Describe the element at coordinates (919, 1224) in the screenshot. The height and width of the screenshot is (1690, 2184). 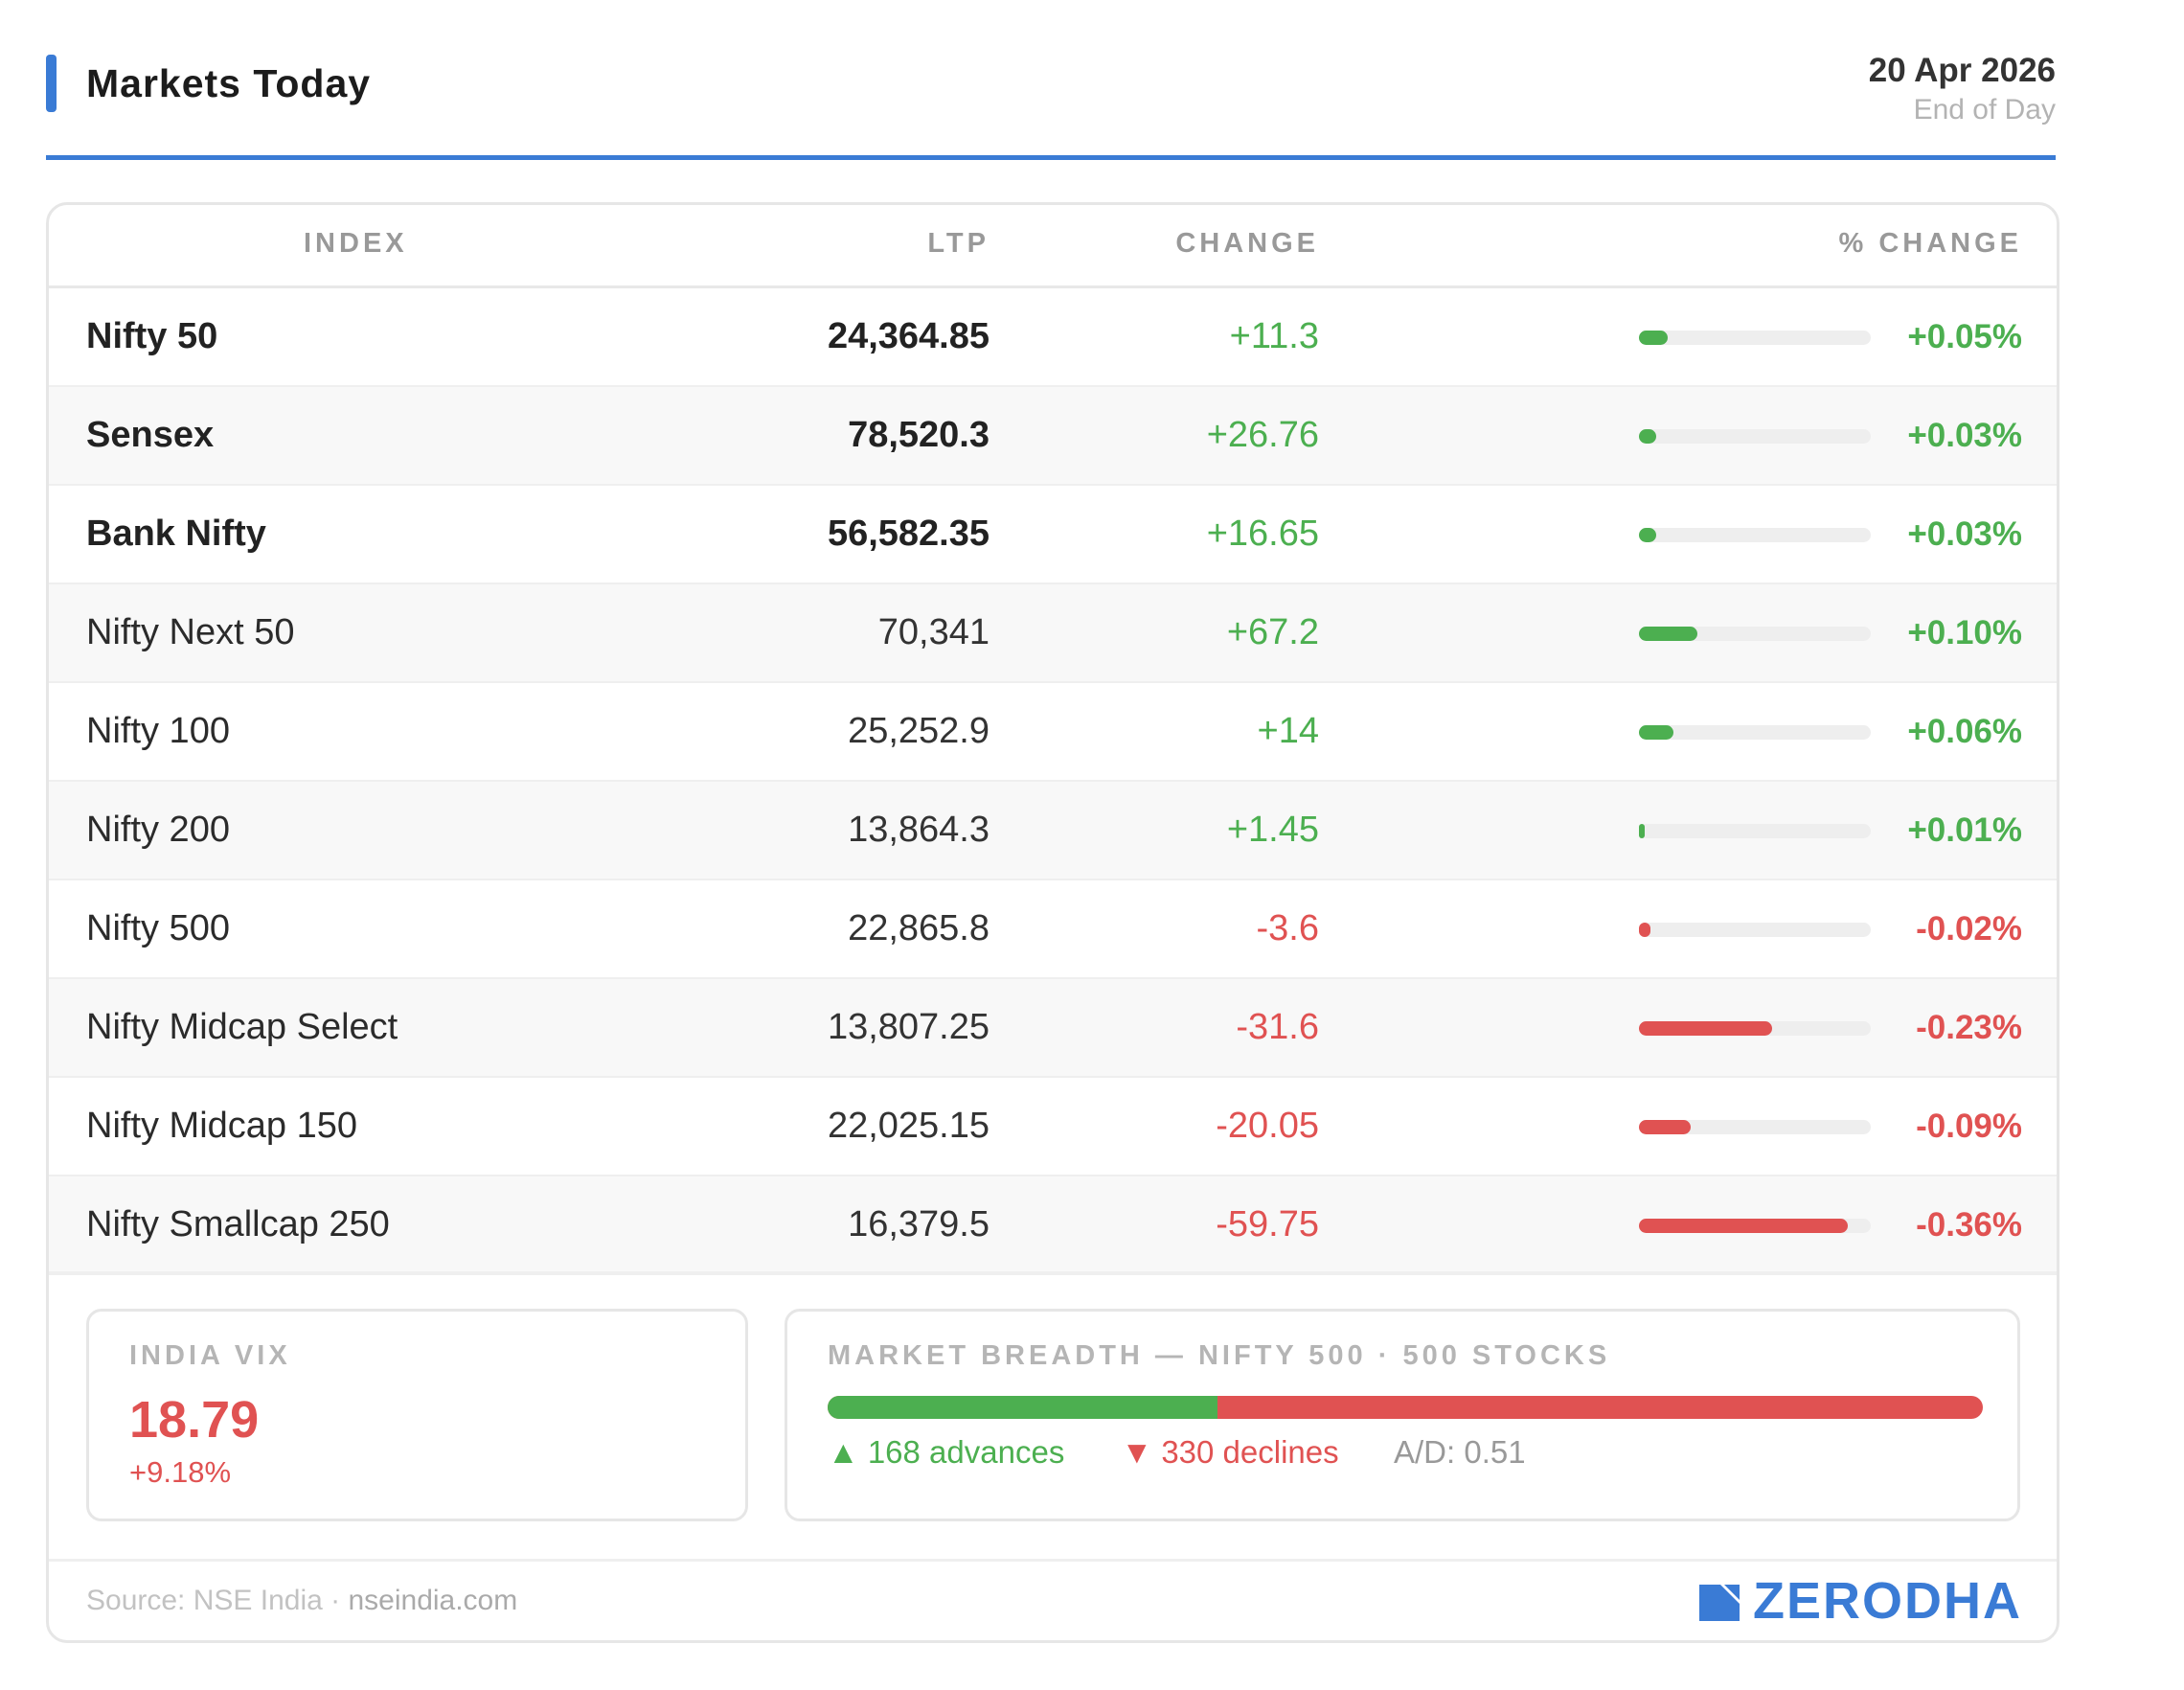
I see `index-ltp: 16,379.5` at that location.